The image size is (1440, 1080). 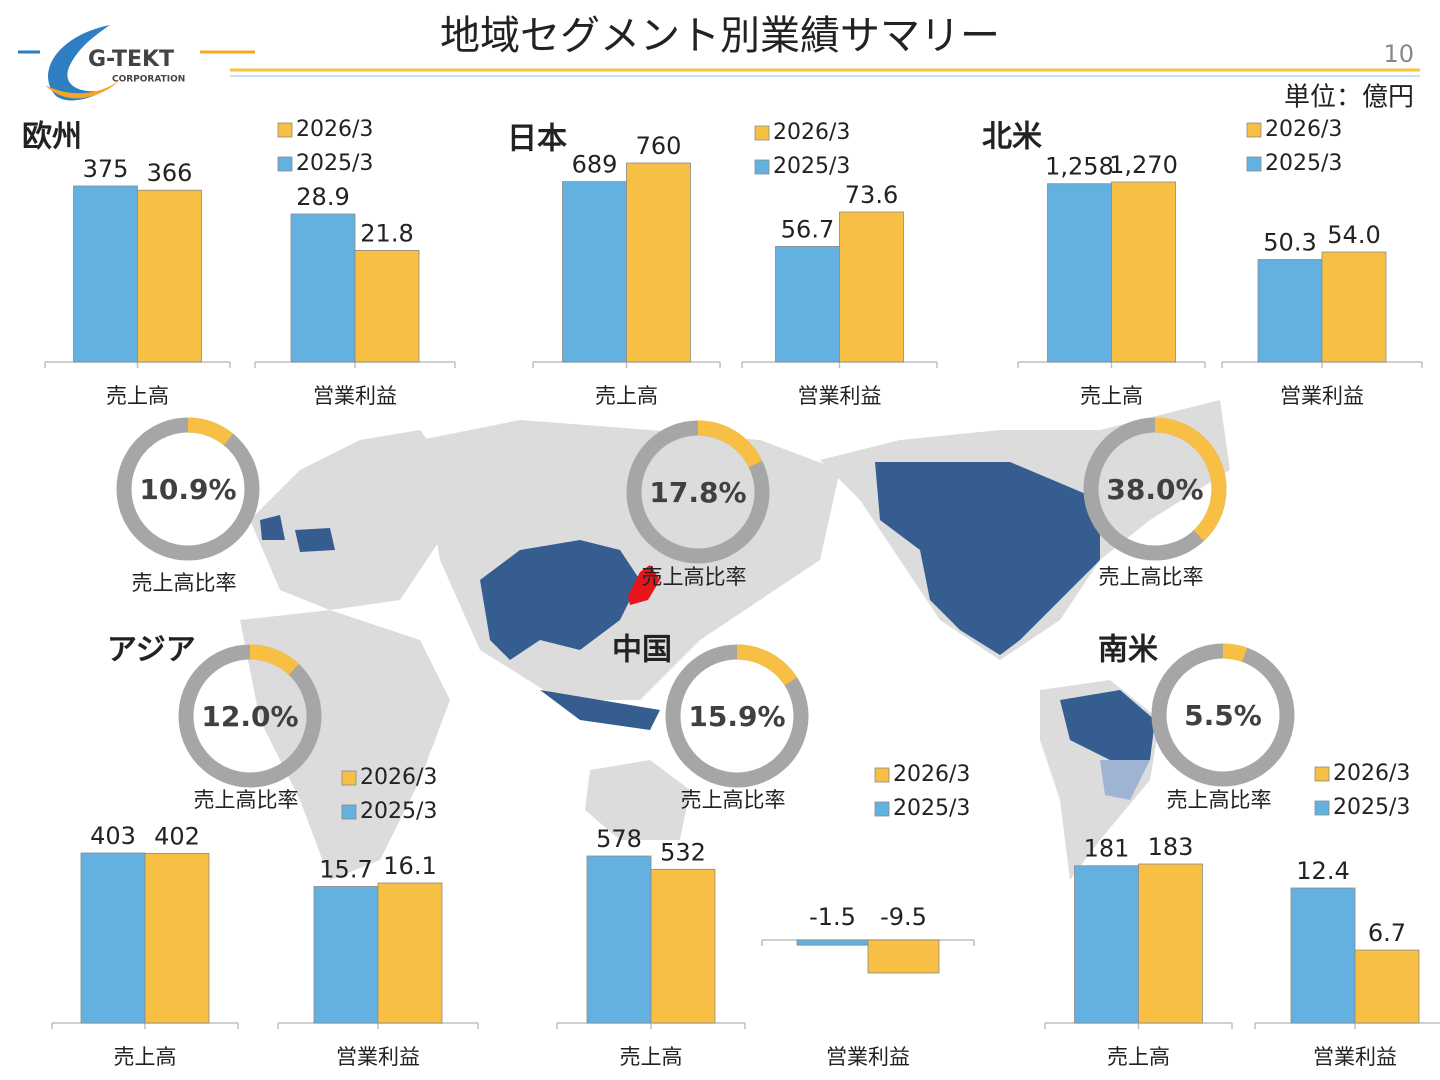 I want to click on region-title: 欧州, so click(x=52, y=137).